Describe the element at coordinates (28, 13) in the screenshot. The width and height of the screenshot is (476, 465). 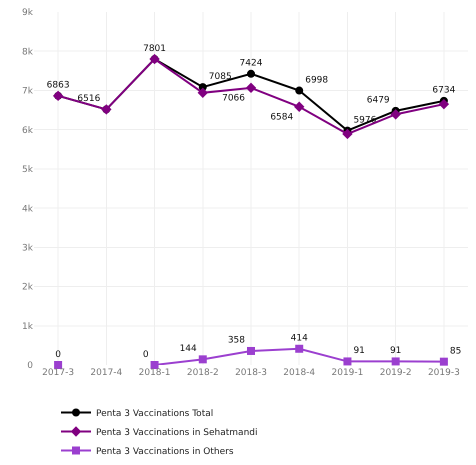
I see `y-tick-label: 9k` at that location.